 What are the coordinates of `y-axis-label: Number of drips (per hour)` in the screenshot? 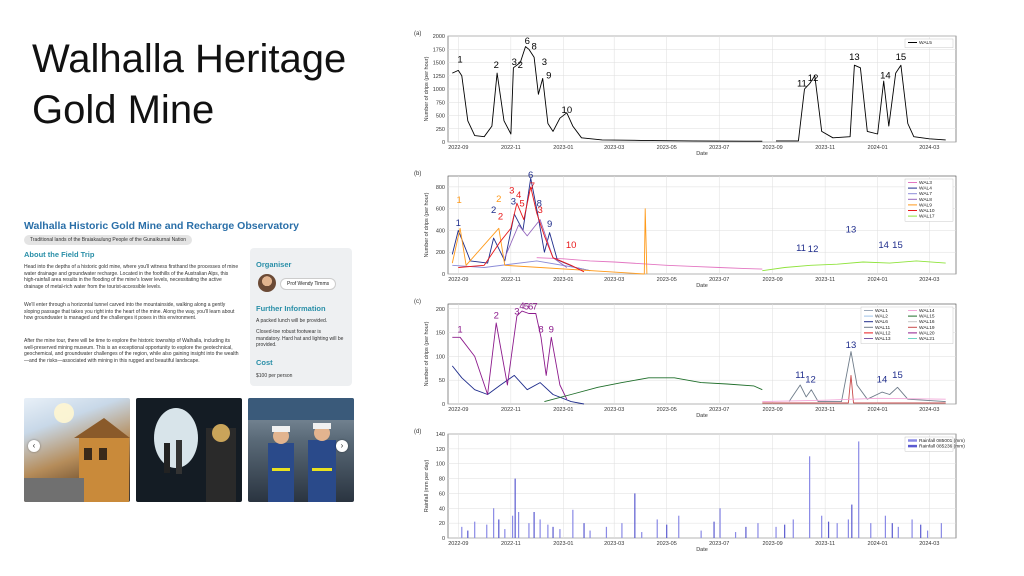 It's located at (427, 88).